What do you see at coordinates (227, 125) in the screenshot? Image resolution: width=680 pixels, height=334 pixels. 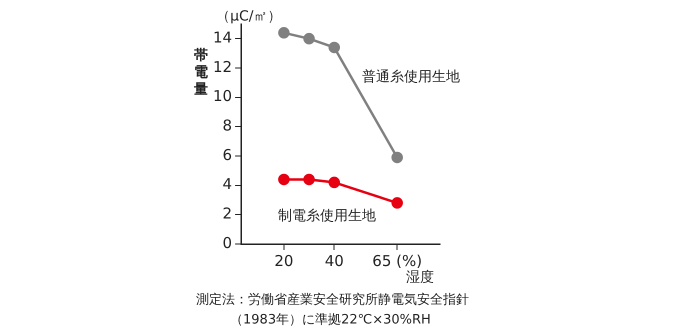 I see `y-tick-label: 8` at bounding box center [227, 125].